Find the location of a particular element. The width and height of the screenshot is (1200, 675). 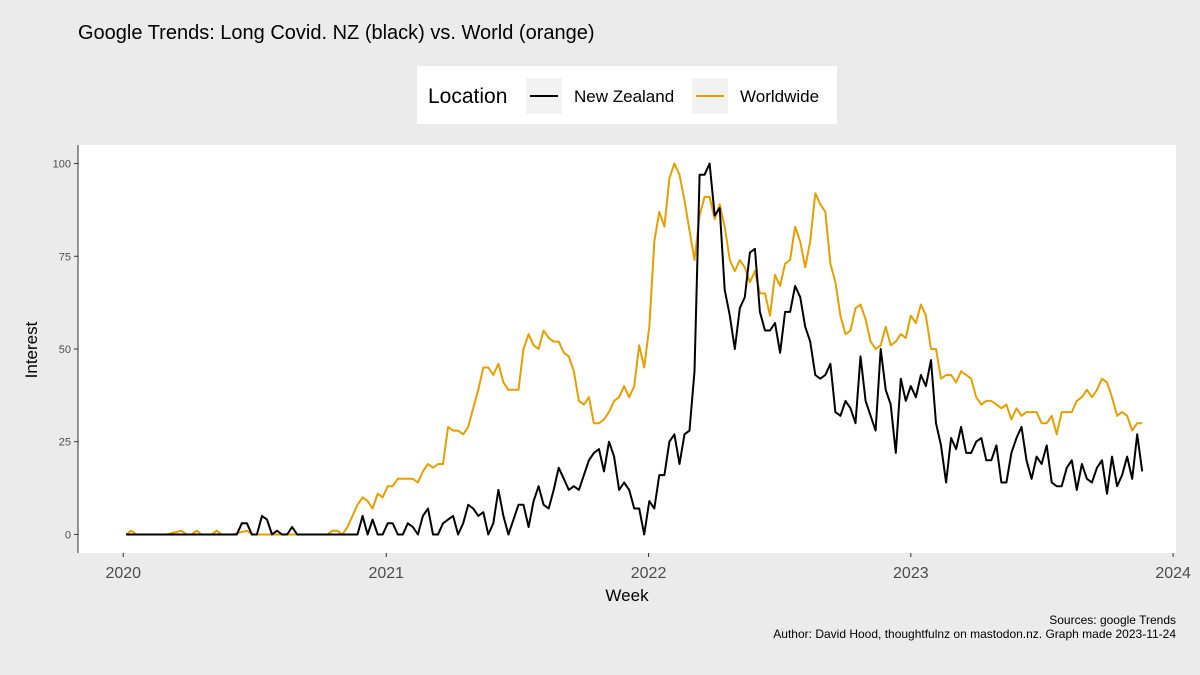

y-tick-label: 100 is located at coordinates (62, 165).